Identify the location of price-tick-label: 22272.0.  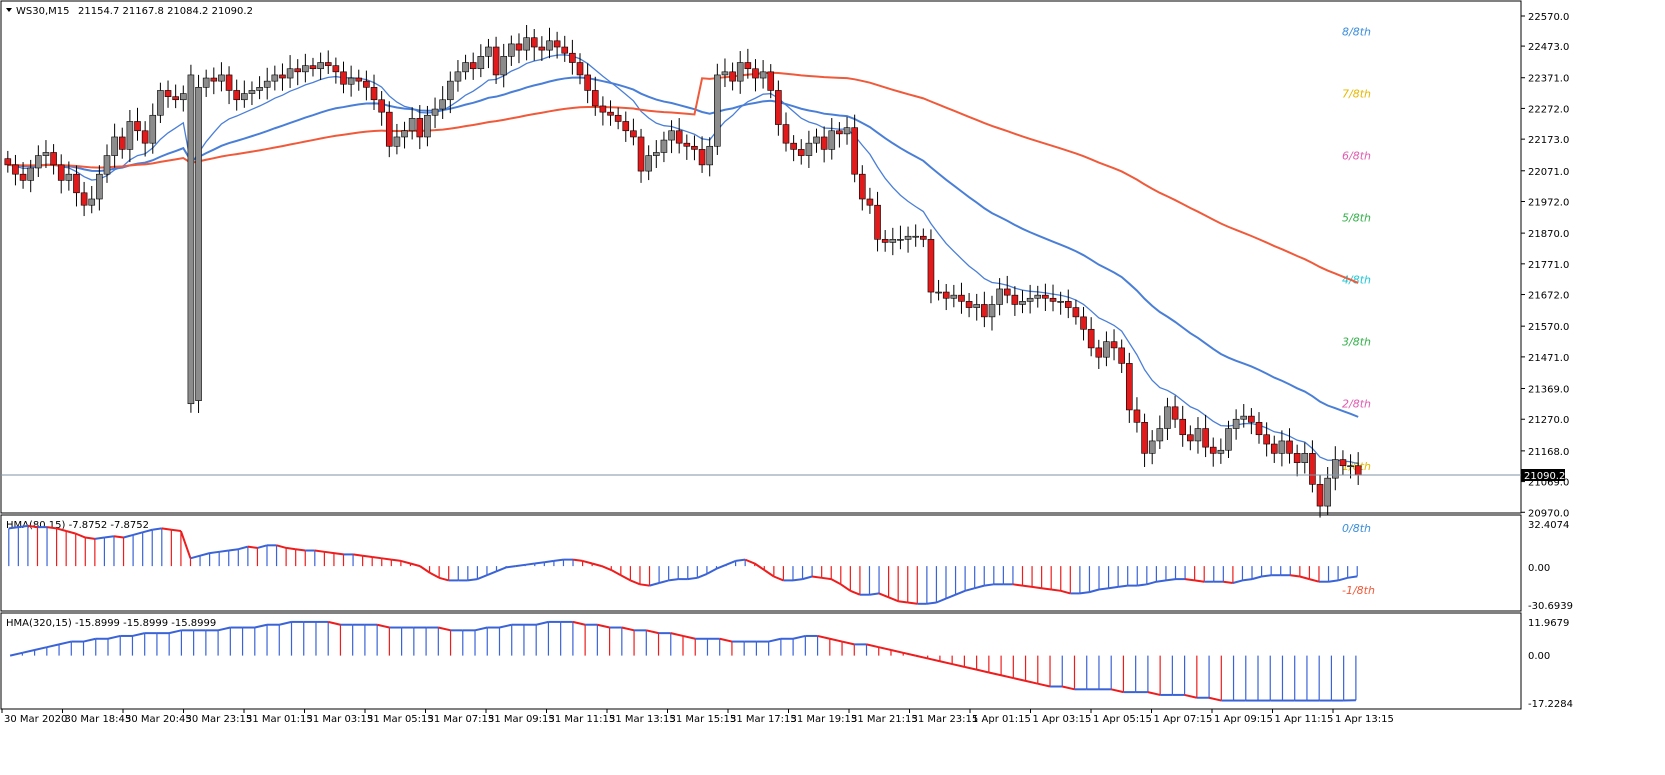
(1548, 109).